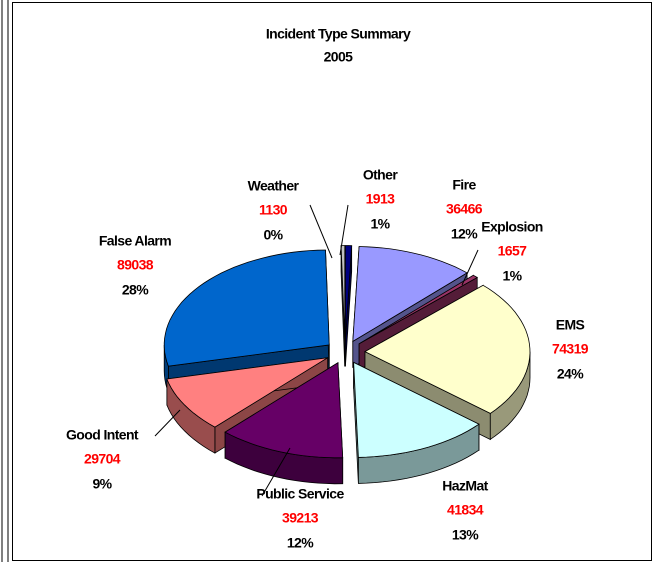  I want to click on label-percent: 13%, so click(465, 535).